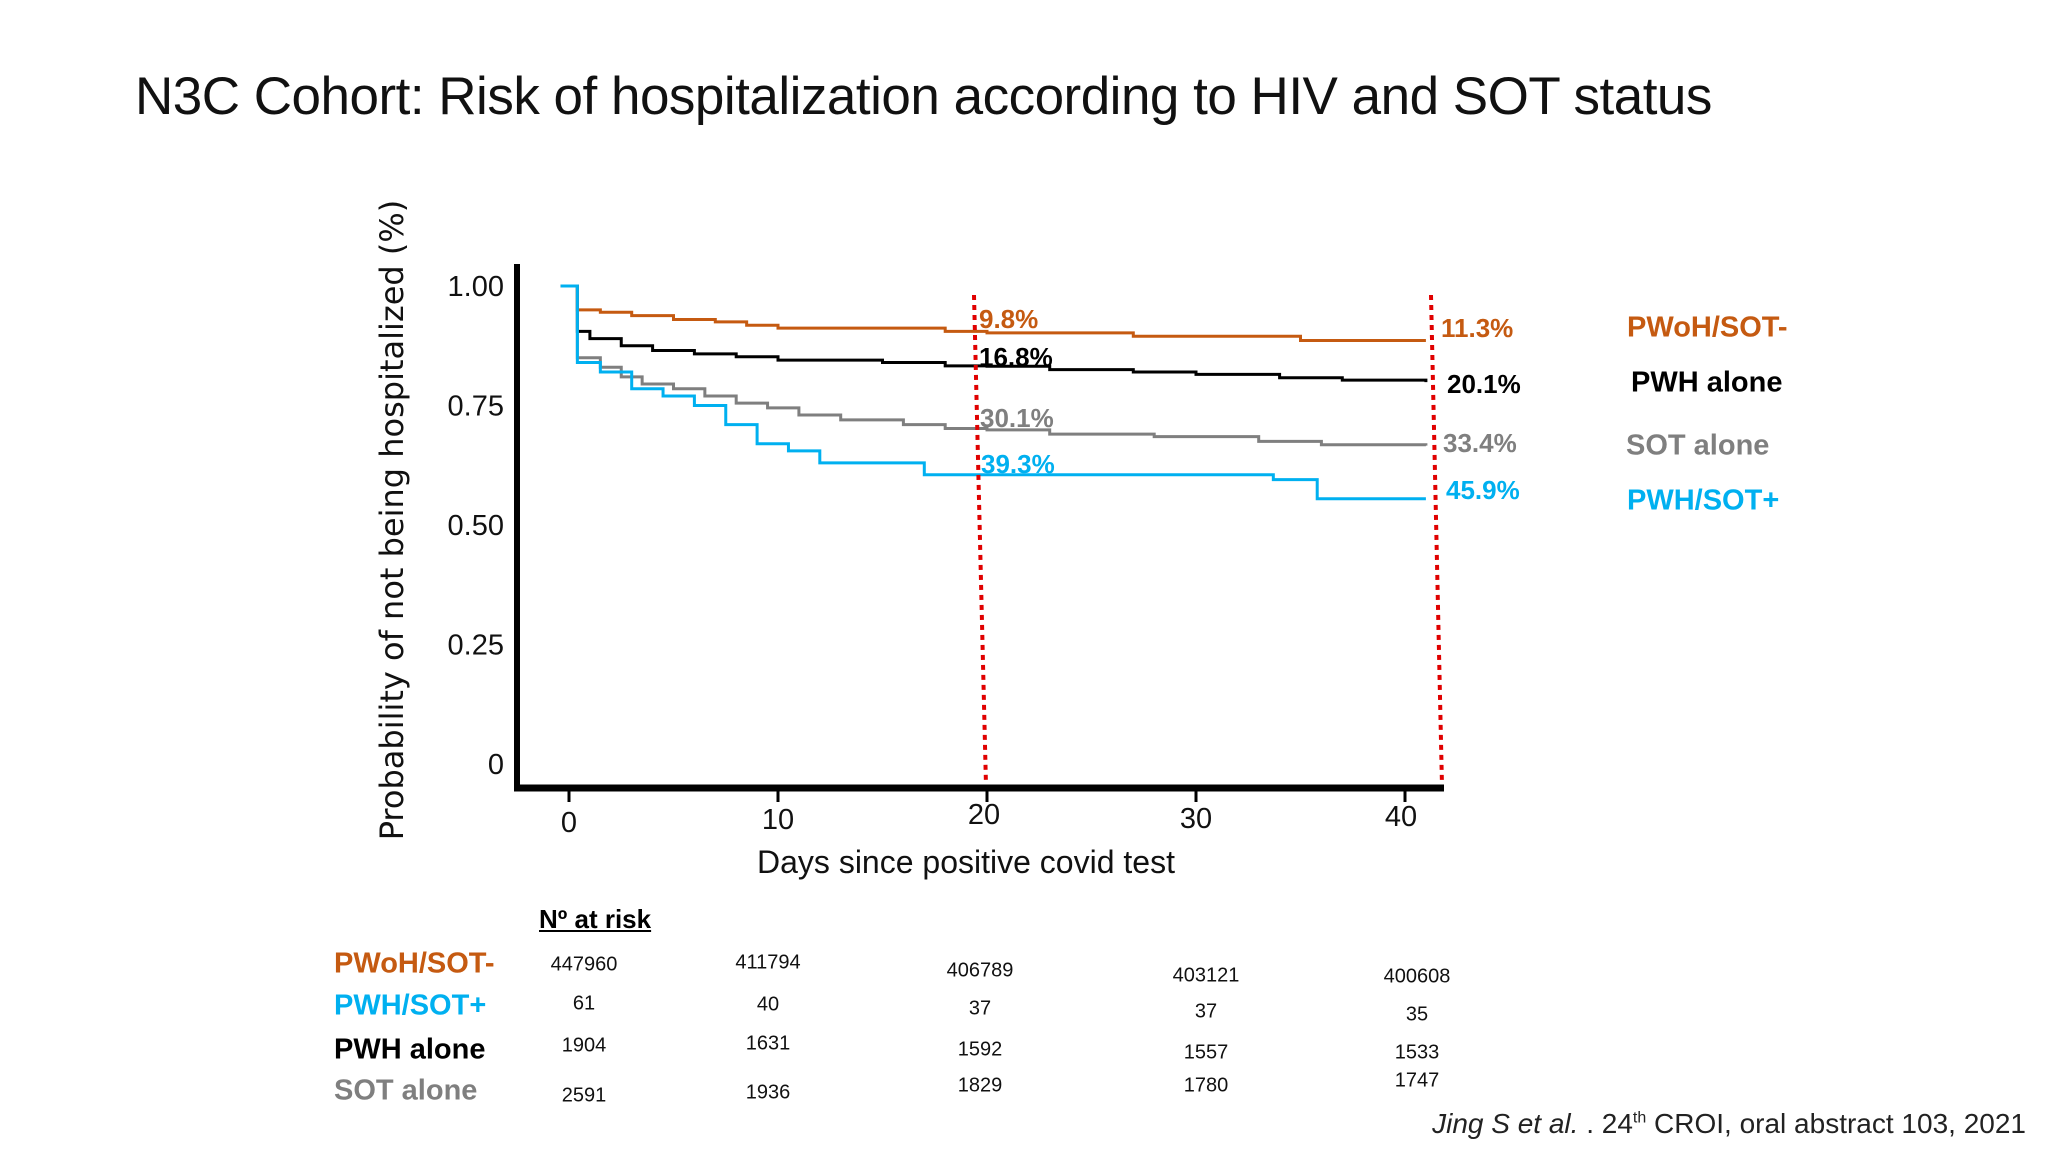 The width and height of the screenshot is (2048, 1152). Describe the element at coordinates (984, 815) in the screenshot. I see `x-tick-label: 20` at that location.